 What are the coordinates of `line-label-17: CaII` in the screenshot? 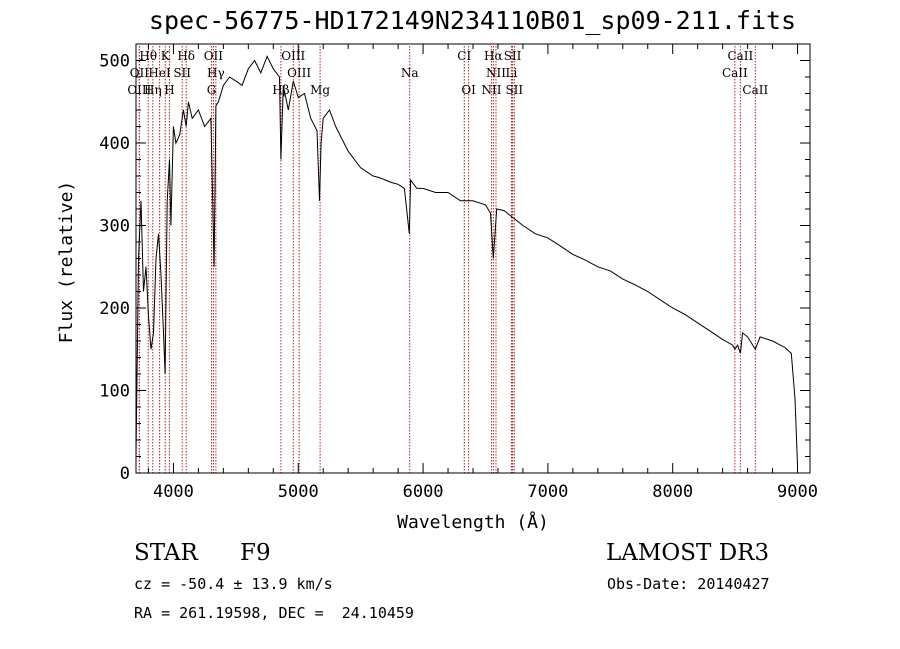 It's located at (735, 73).